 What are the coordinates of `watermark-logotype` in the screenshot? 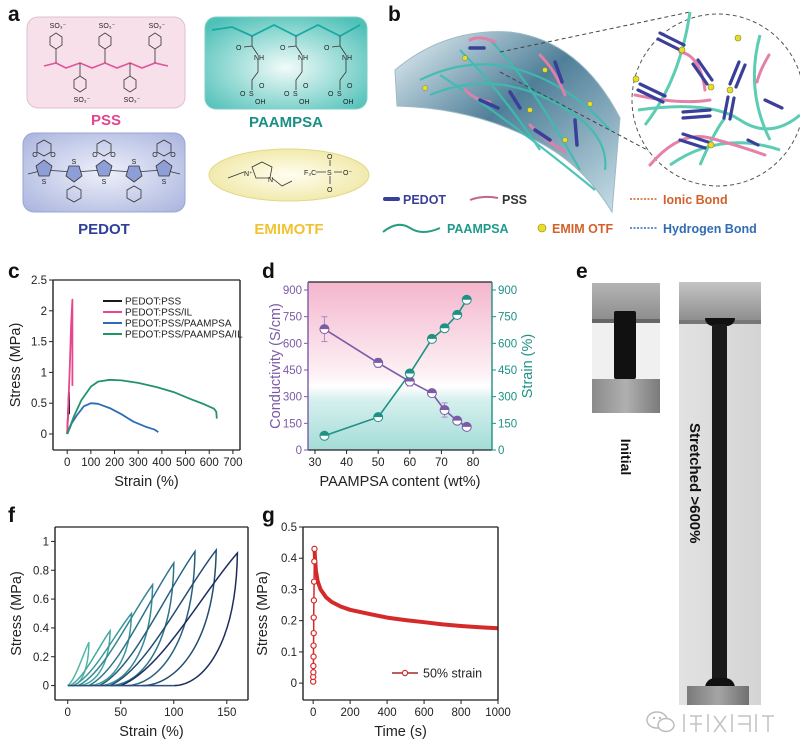 It's located at (728, 723).